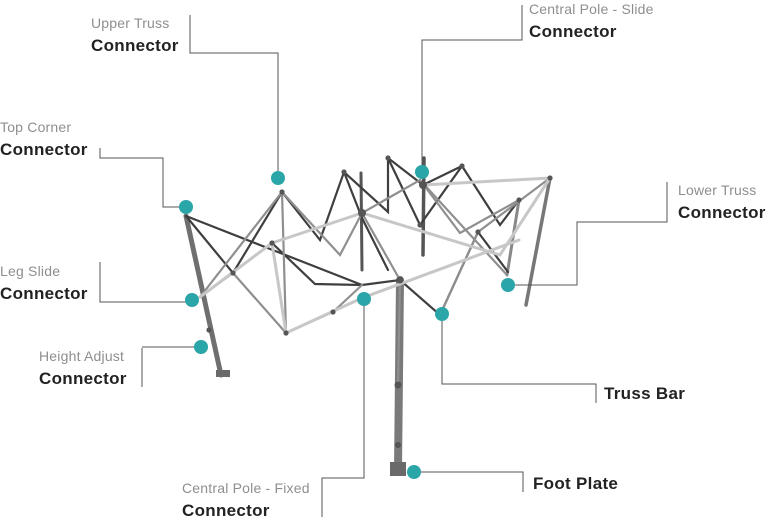  I want to click on label-leg-slide-main: Connector, so click(44, 293).